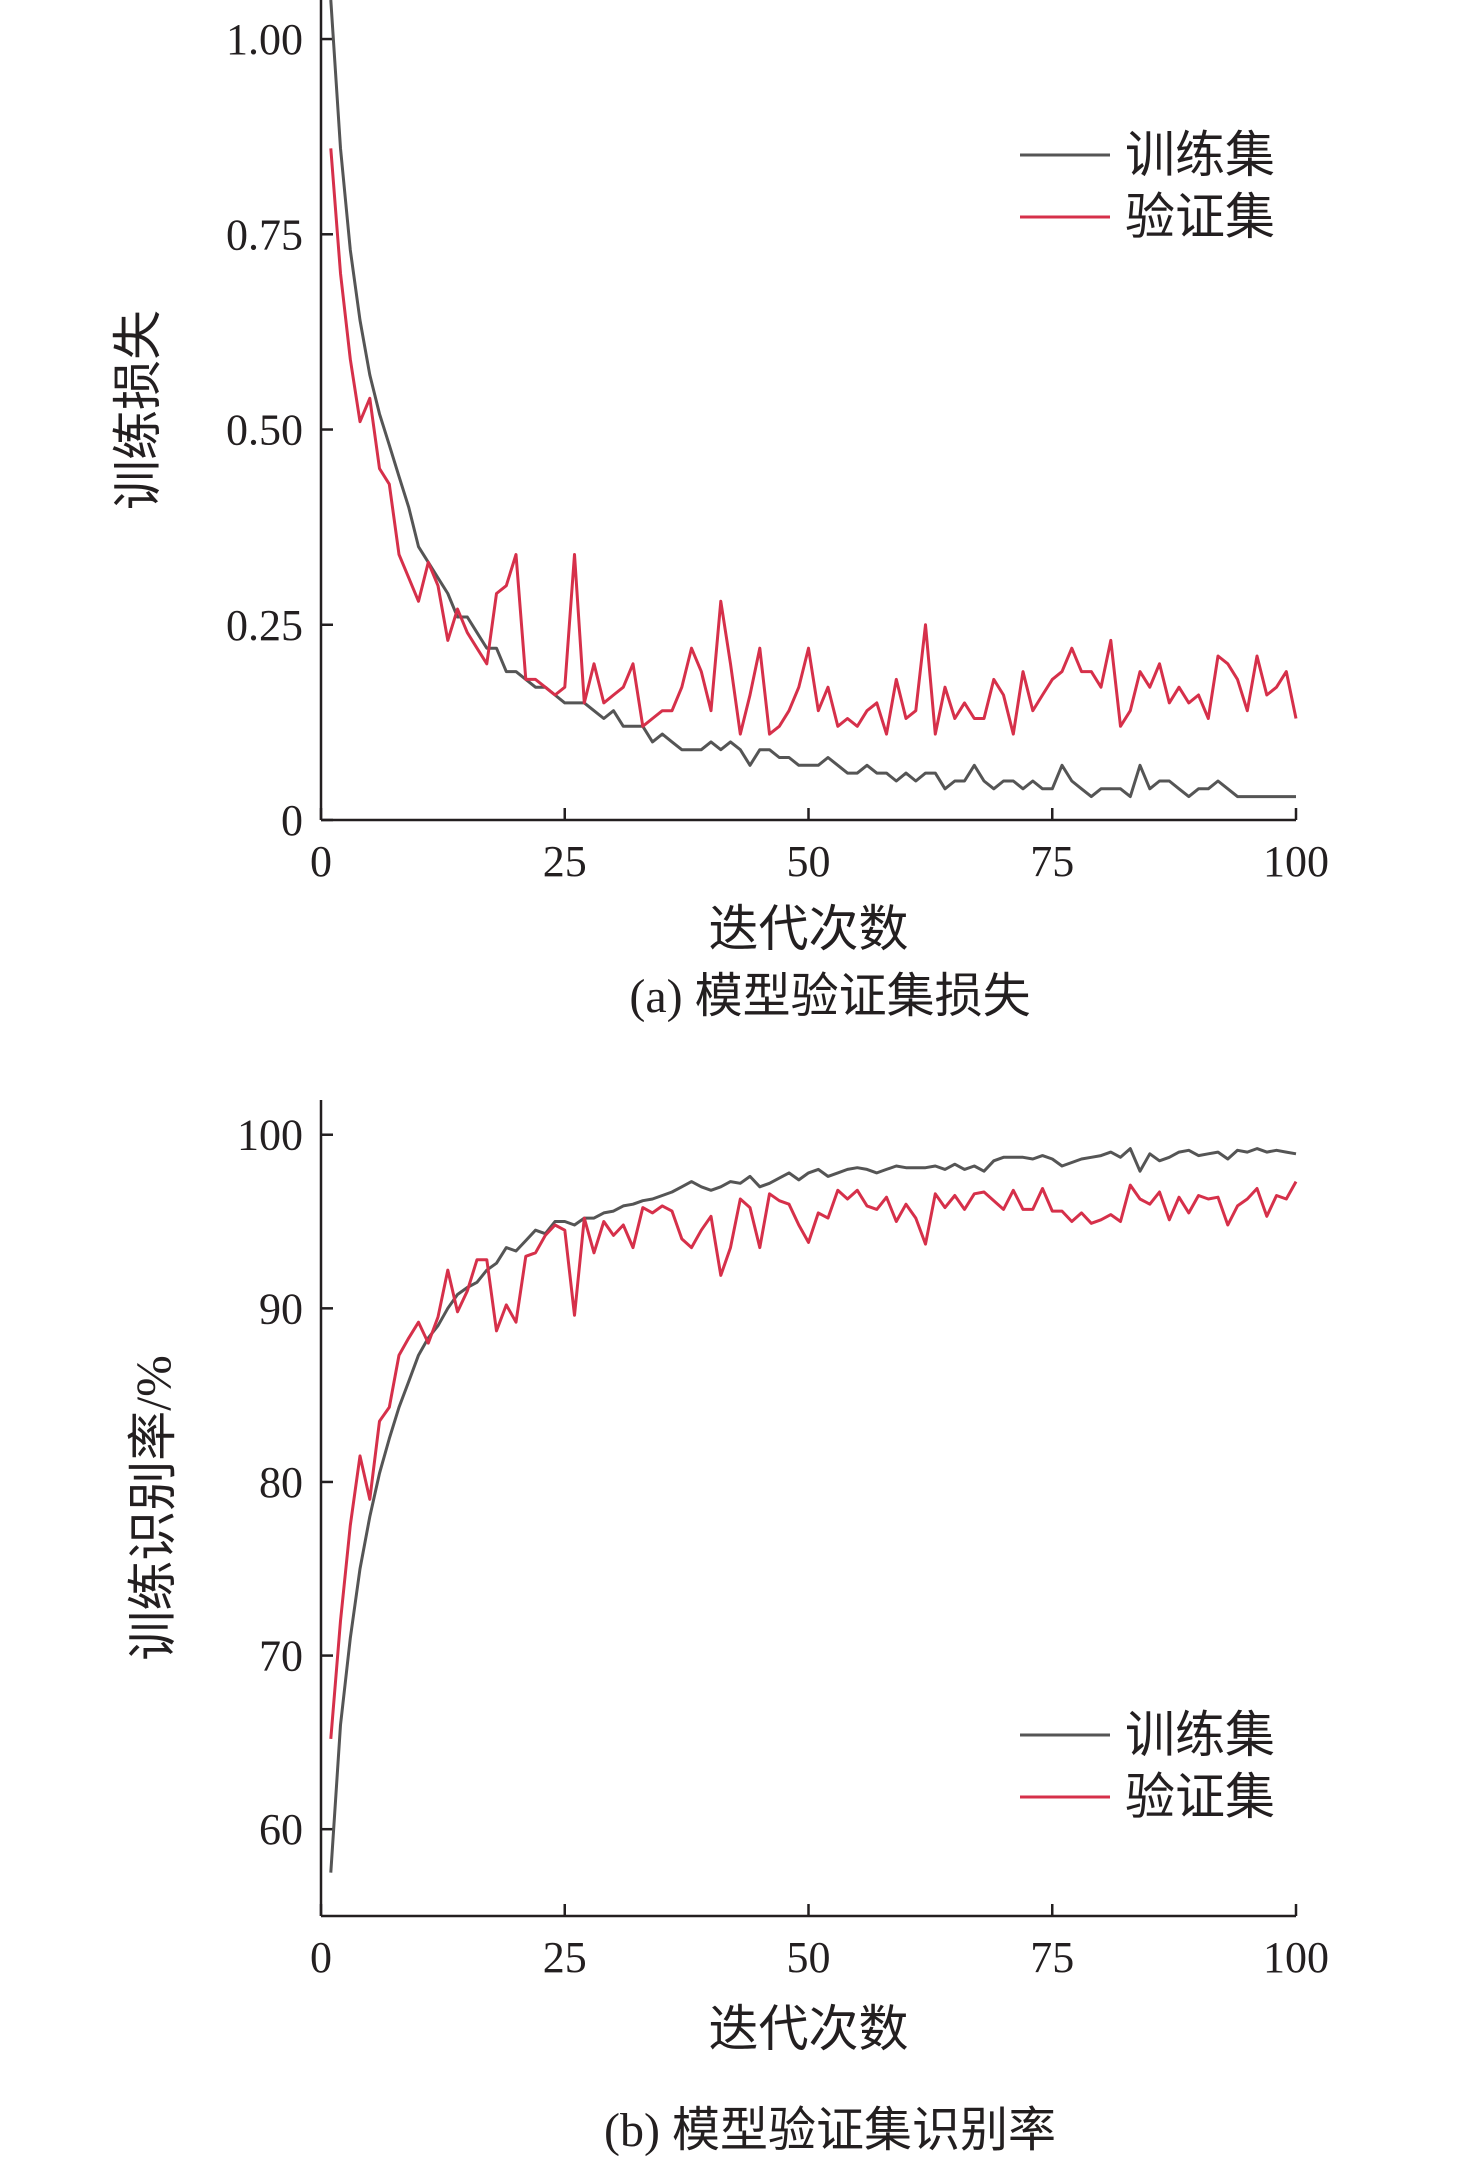 The width and height of the screenshot is (1476, 2164). Describe the element at coordinates (281, 1482) in the screenshot. I see `y-tick-label: 80` at that location.